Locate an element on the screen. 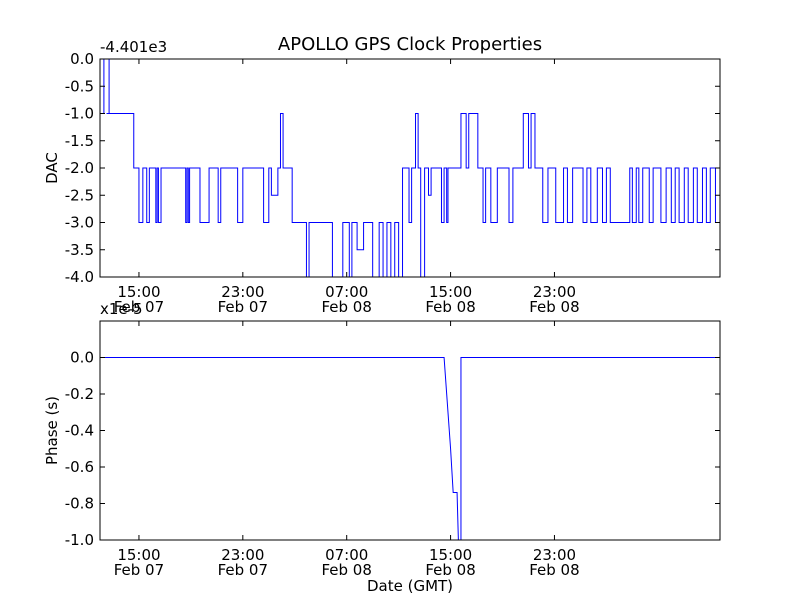 This screenshot has width=800, height=600. axis-offset-text: -4.401e3 is located at coordinates (133, 47).